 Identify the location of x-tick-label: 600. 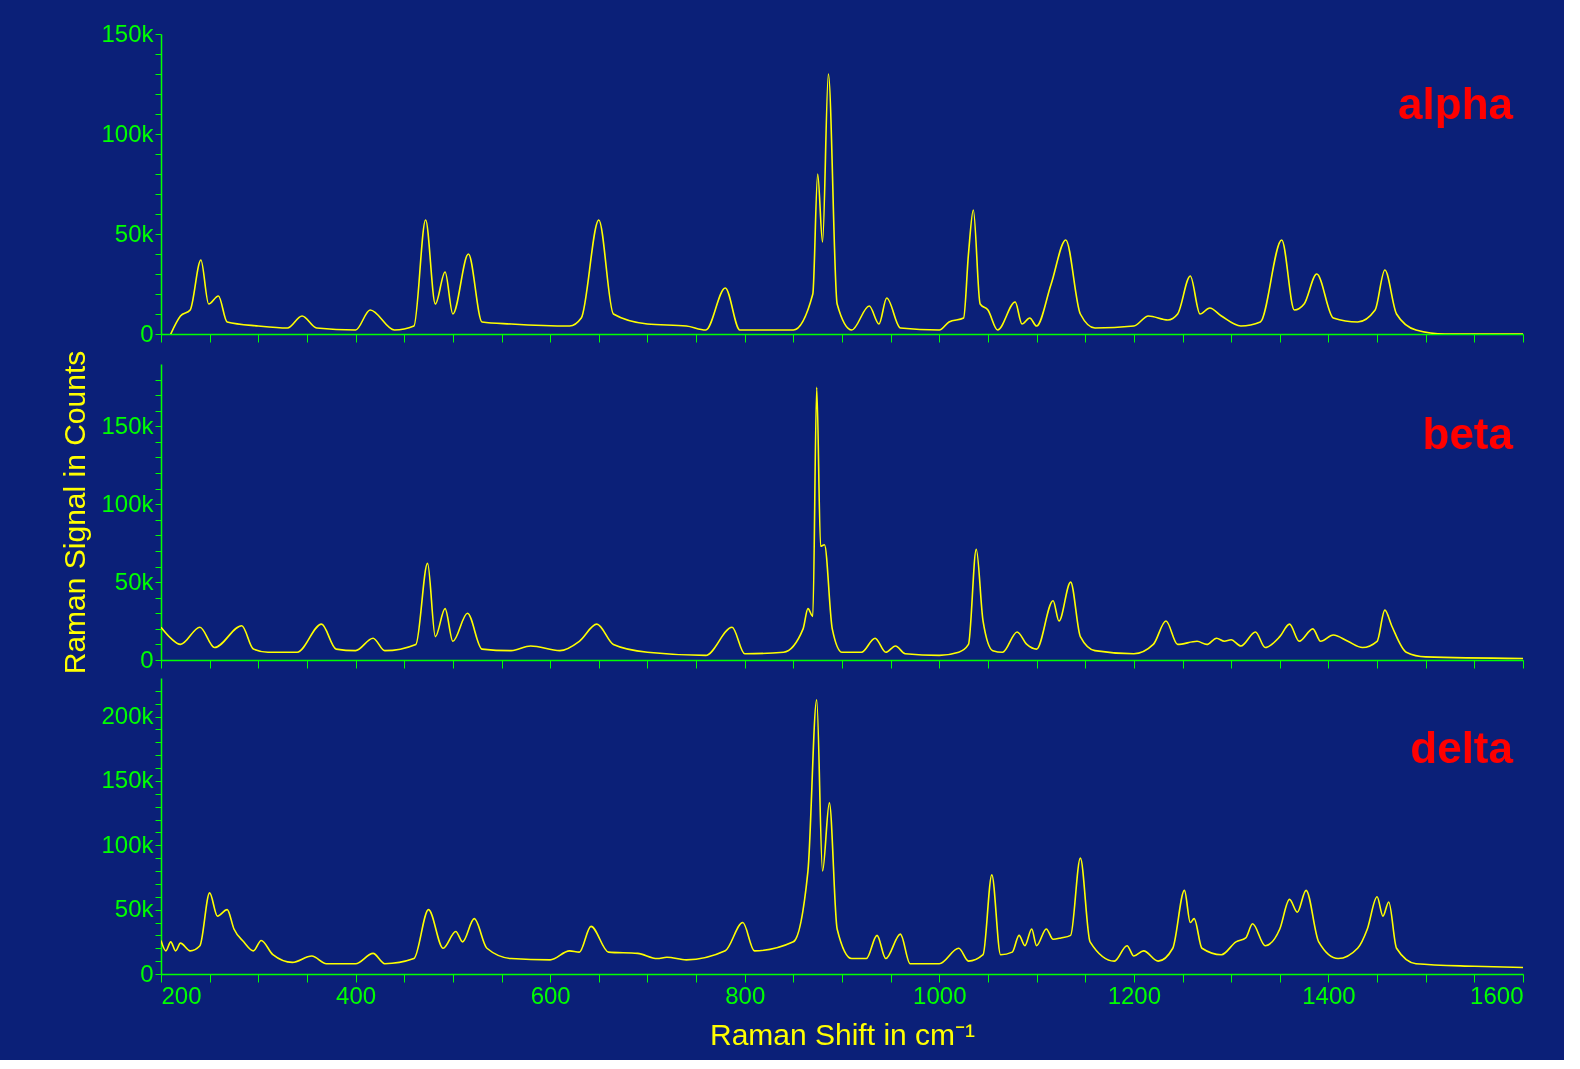
(550, 995).